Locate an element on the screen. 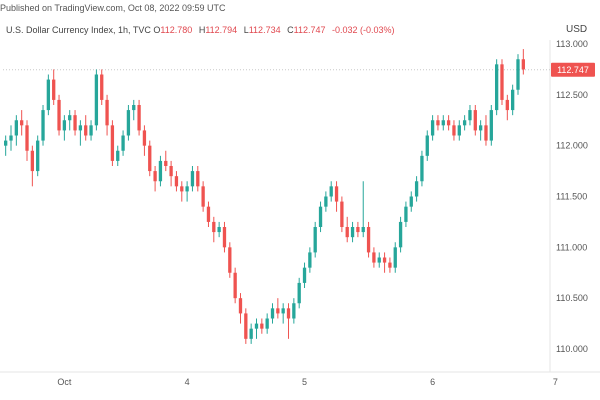 Image resolution: width=600 pixels, height=400 pixels. y-tick-label: 112.000 is located at coordinates (572, 146).